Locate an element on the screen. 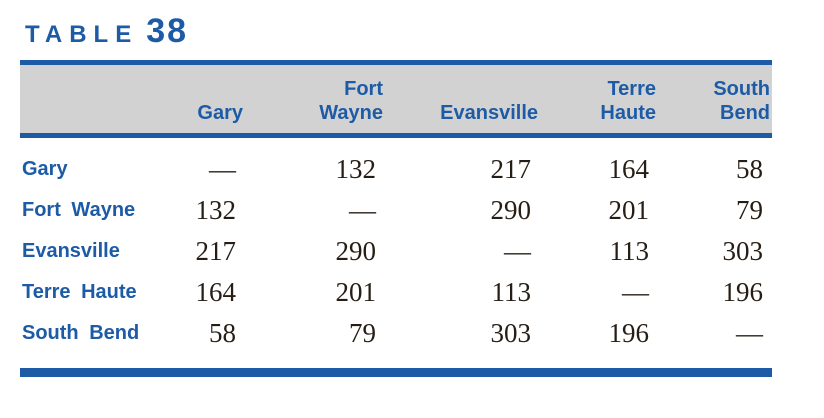 This screenshot has width=824, height=418. row-label-fort-wayne: Fort Wayne is located at coordinates (79, 210).